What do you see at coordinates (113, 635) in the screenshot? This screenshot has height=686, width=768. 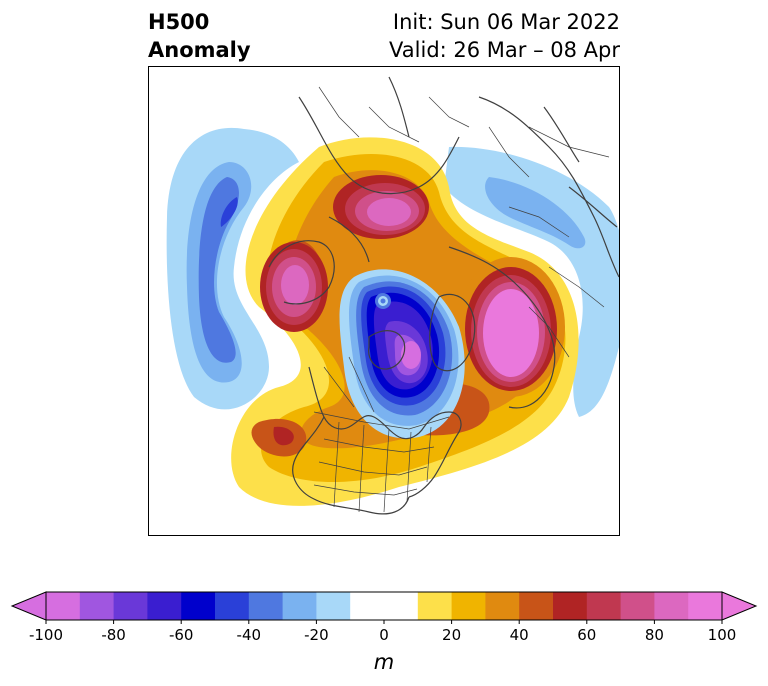 I see `colorbar-tick-label: -80` at bounding box center [113, 635].